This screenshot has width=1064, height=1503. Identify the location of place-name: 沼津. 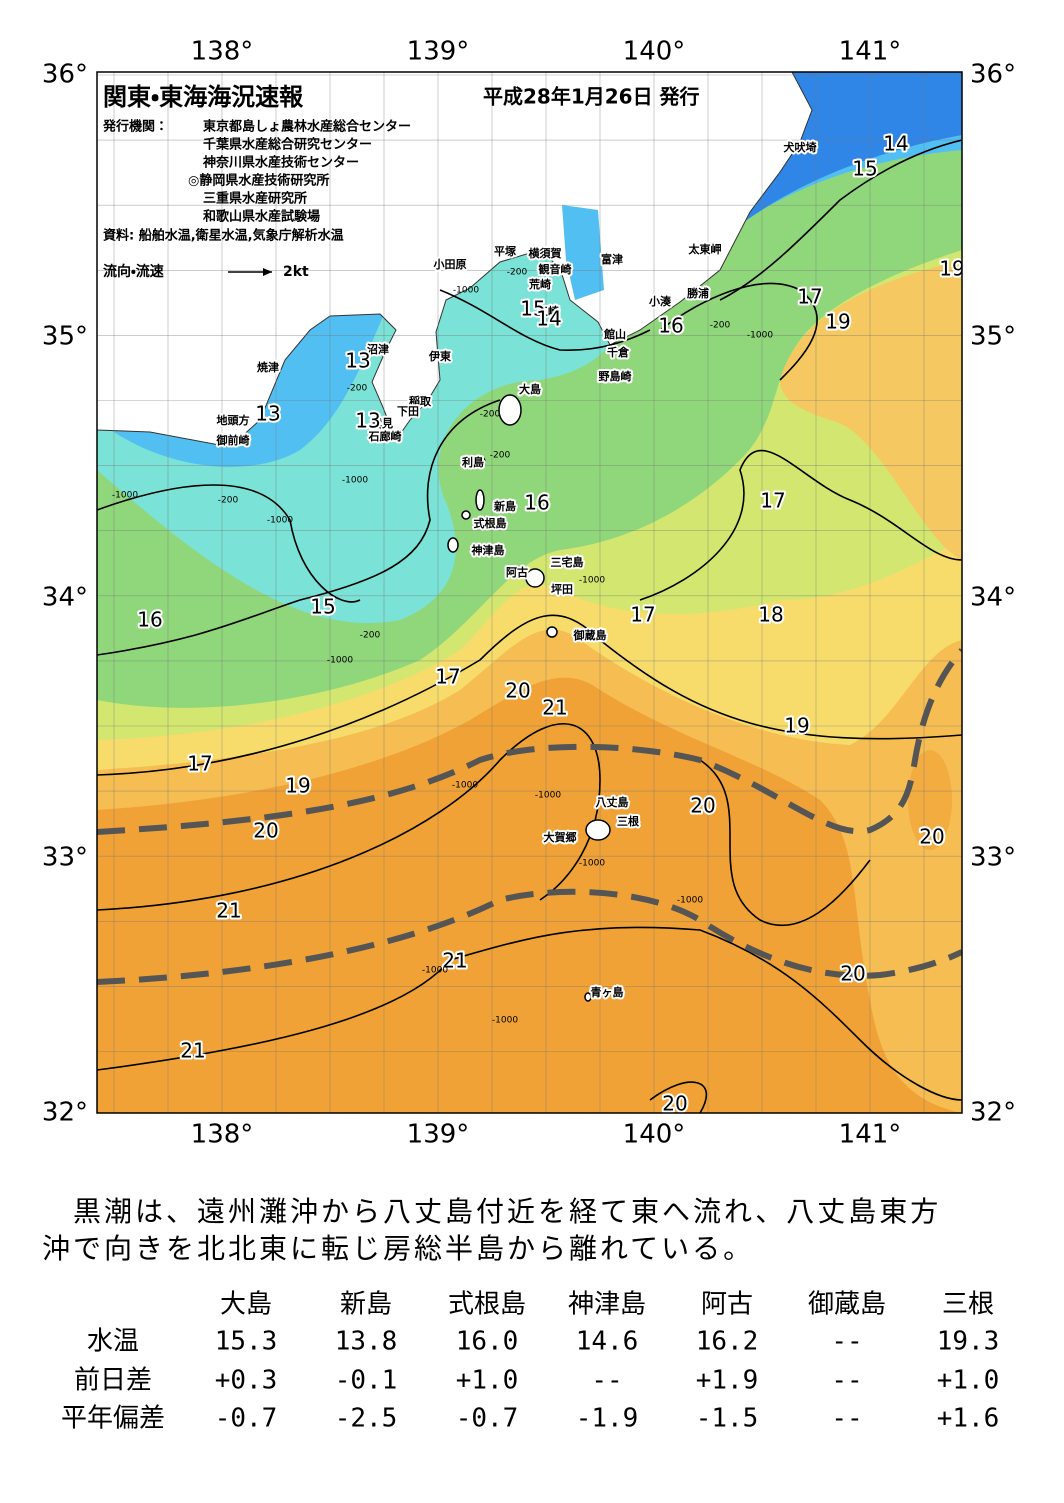
(378, 349).